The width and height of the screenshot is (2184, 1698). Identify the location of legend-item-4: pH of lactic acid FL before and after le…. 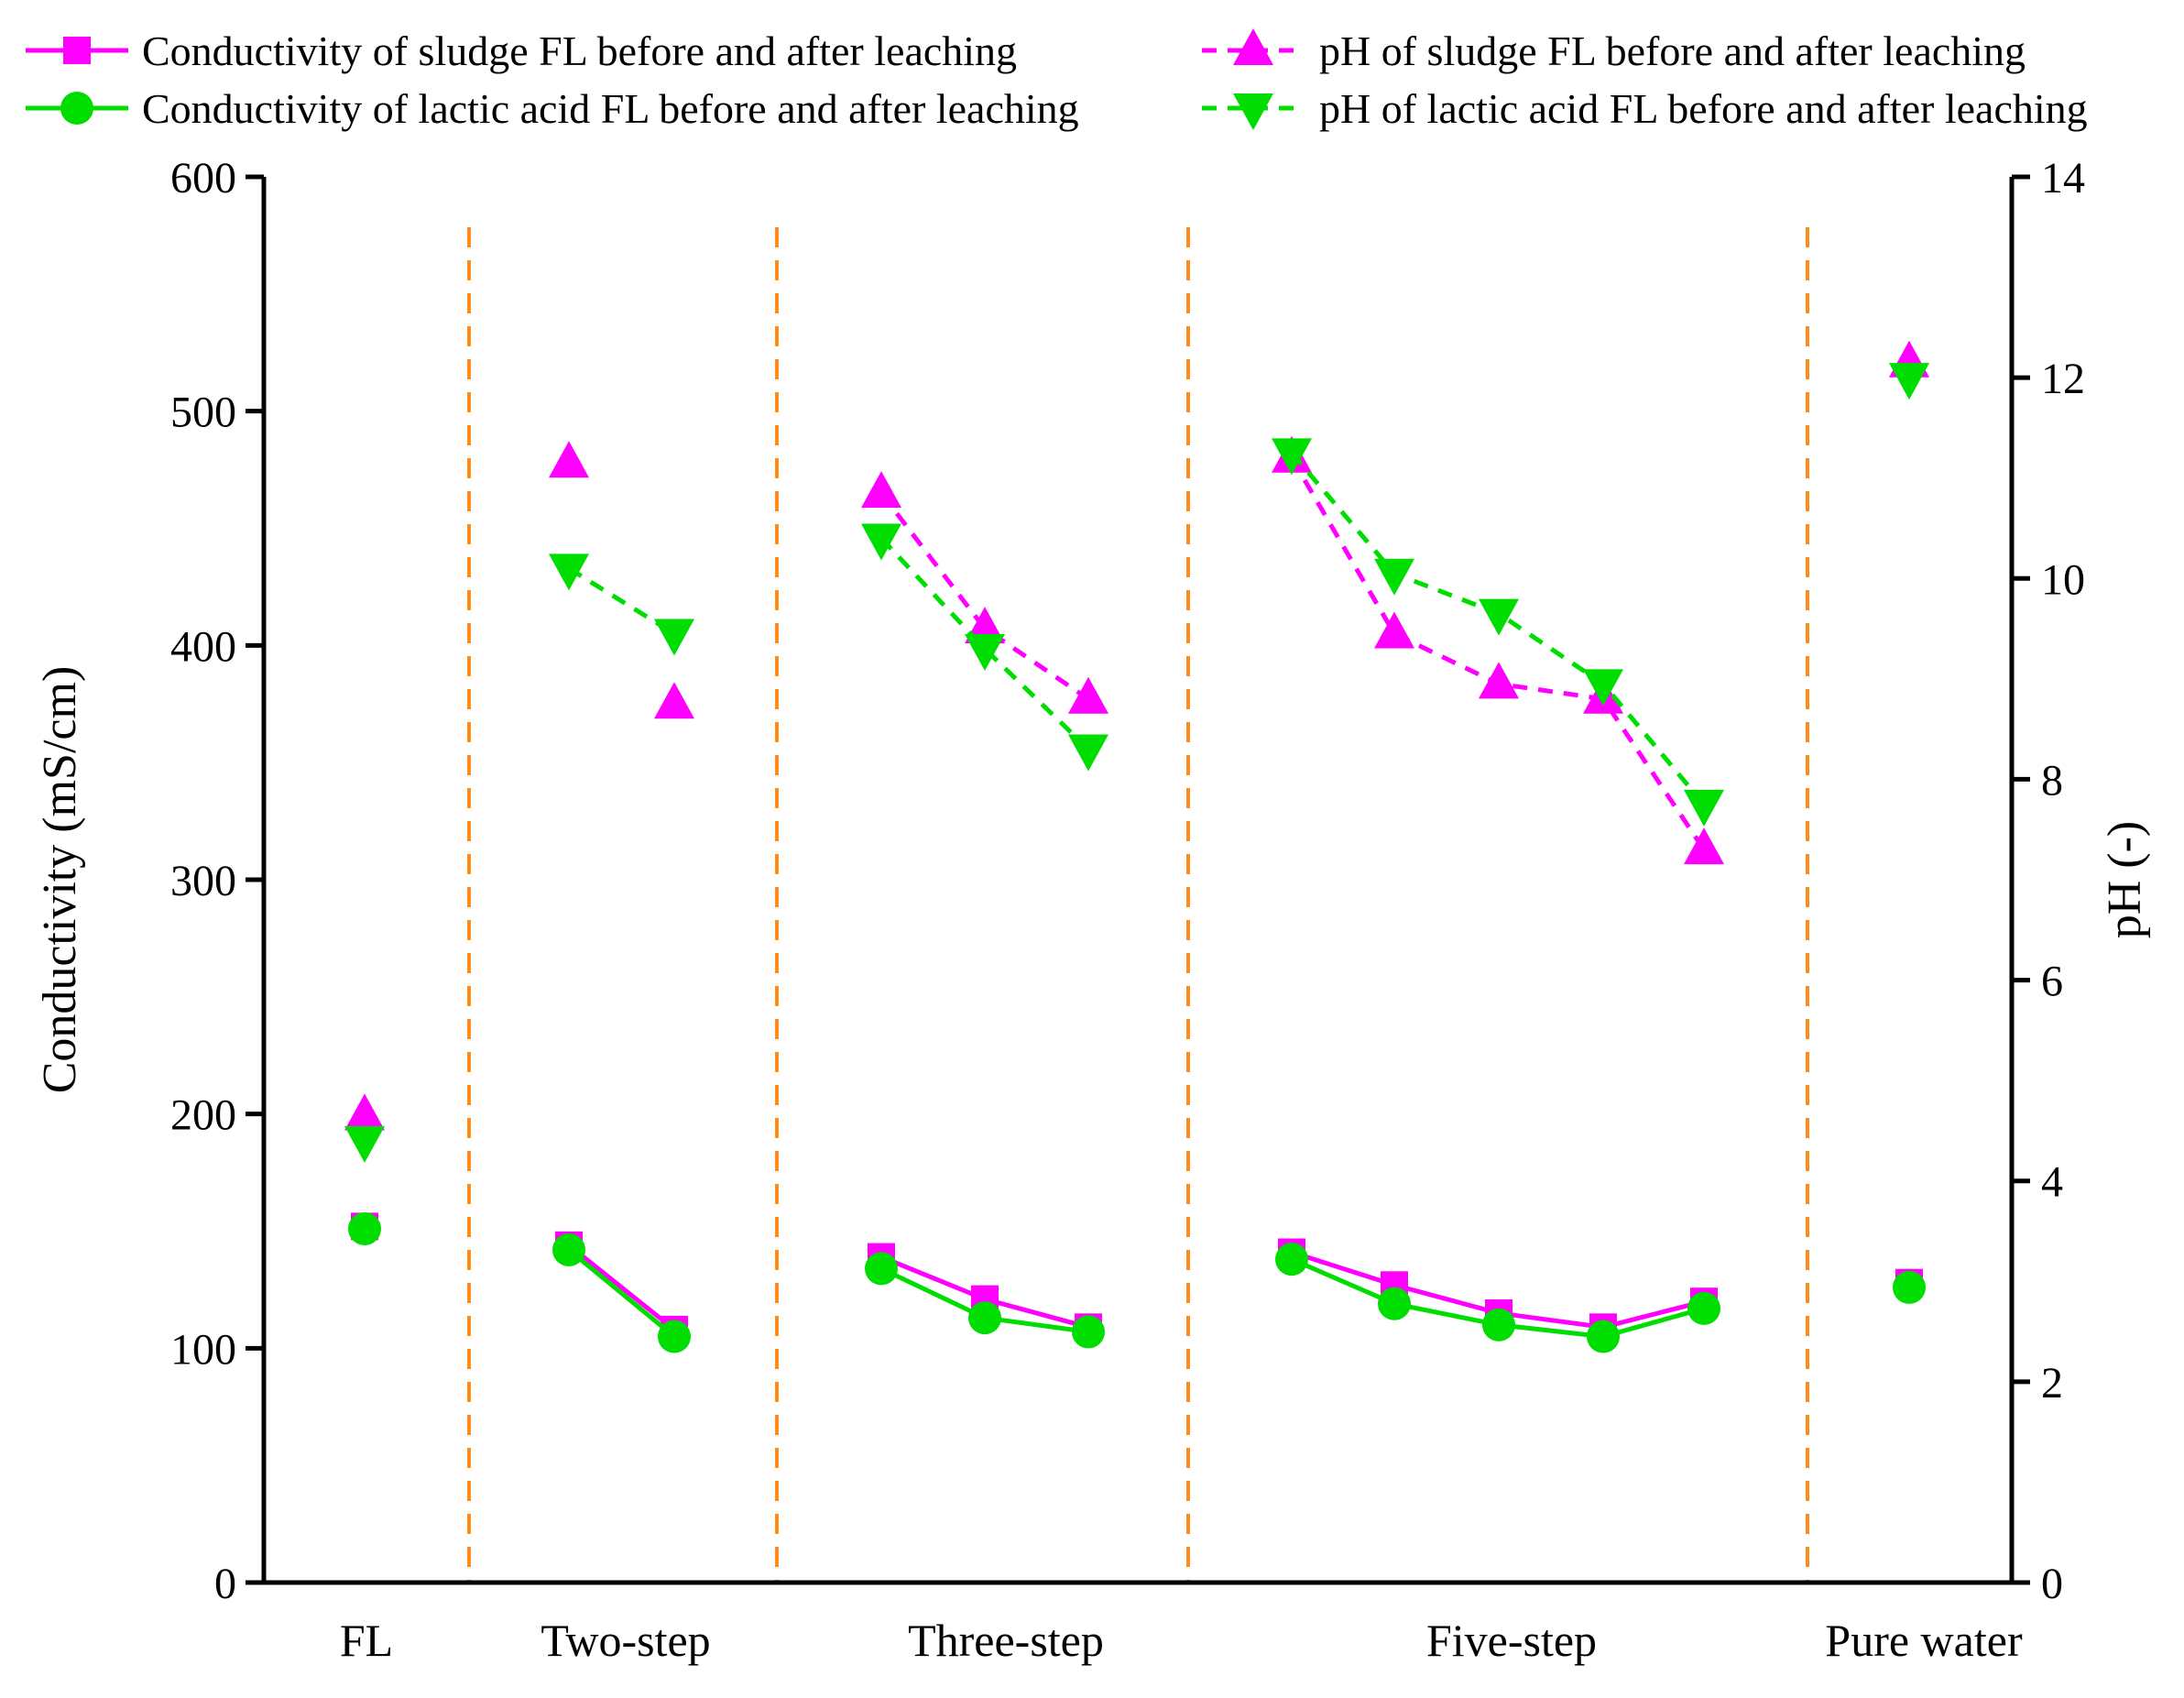
(1645, 108).